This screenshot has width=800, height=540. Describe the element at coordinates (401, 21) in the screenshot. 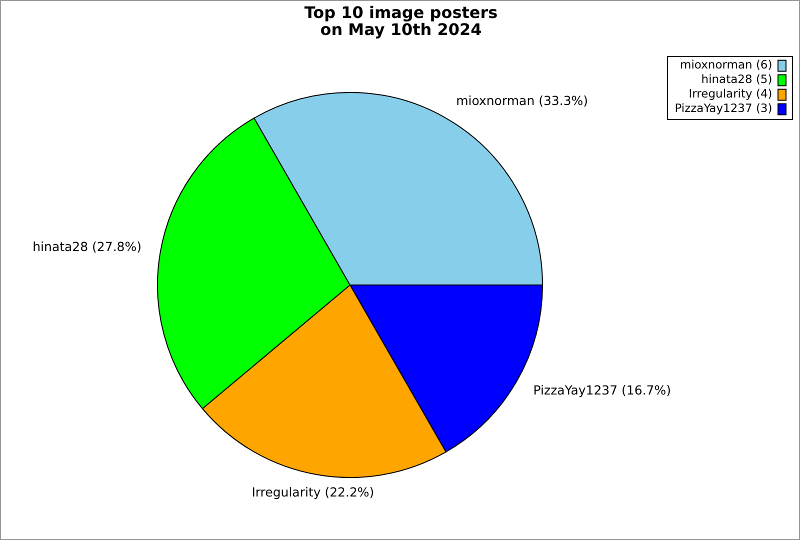

I see `chart-title: Top 10 image posters on May 10th 2024` at that location.